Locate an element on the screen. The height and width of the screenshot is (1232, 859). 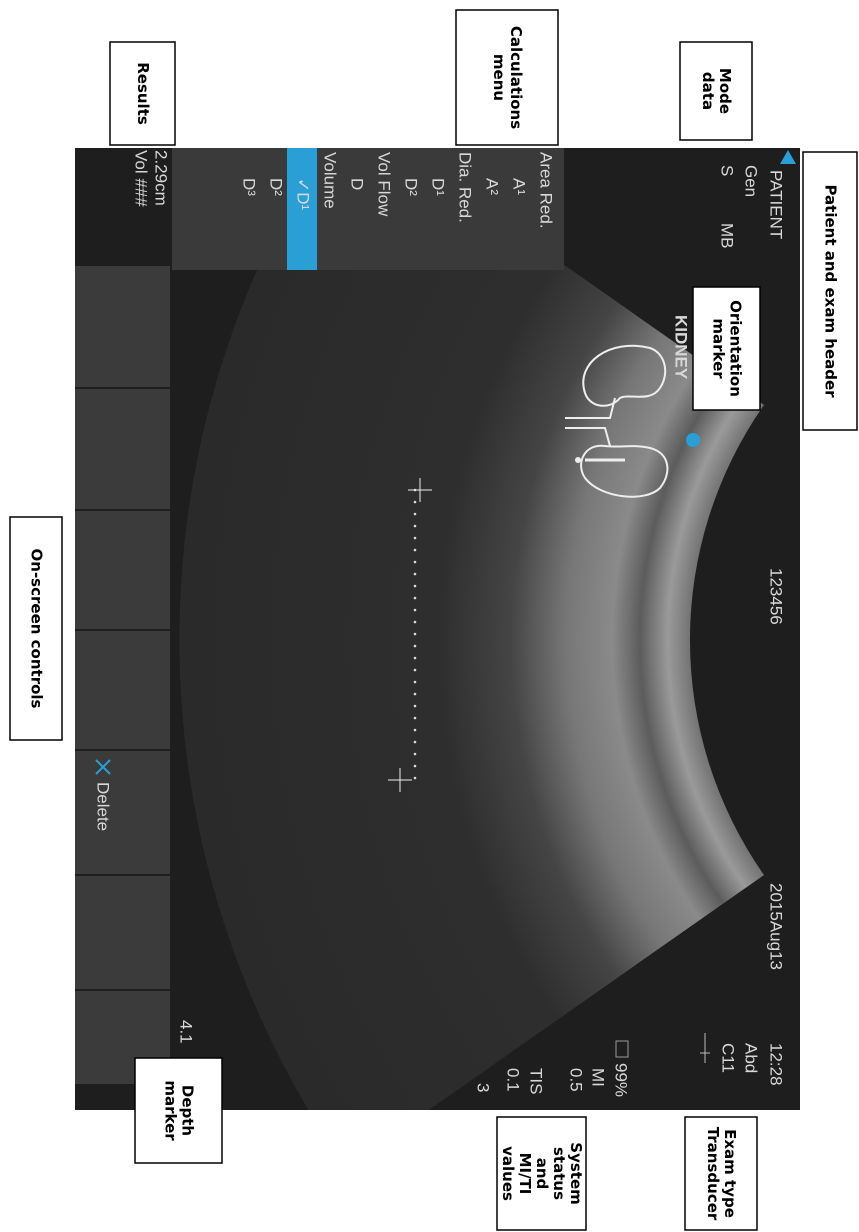
mode-data: S is located at coordinates (727, 170).